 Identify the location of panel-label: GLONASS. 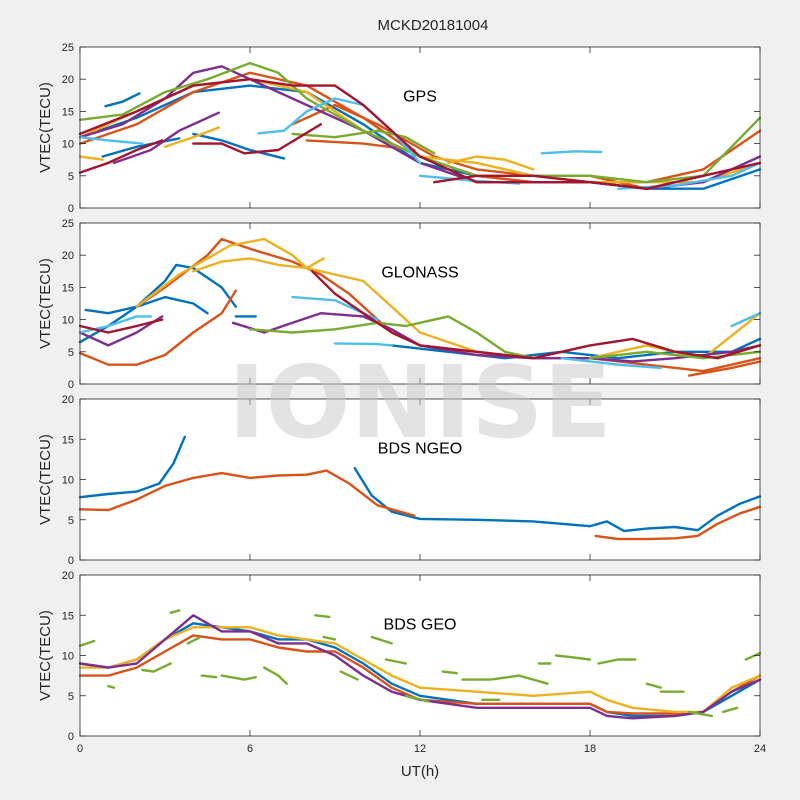
(419, 273).